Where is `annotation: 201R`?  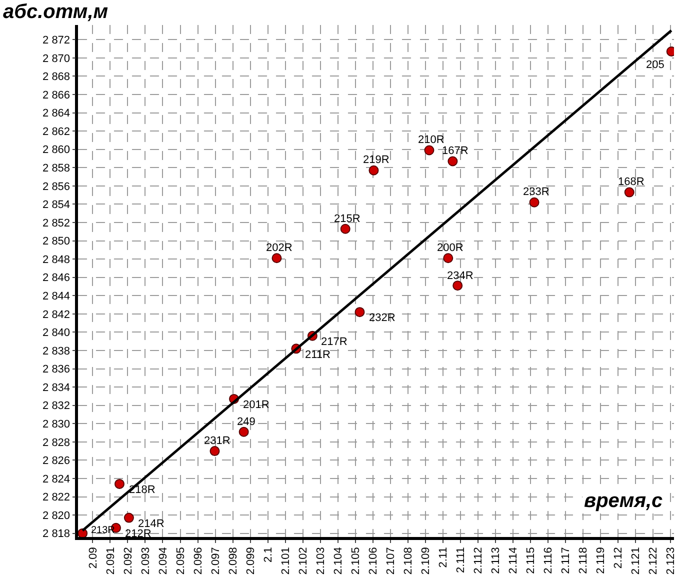
annotation: 201R is located at coordinates (256, 405).